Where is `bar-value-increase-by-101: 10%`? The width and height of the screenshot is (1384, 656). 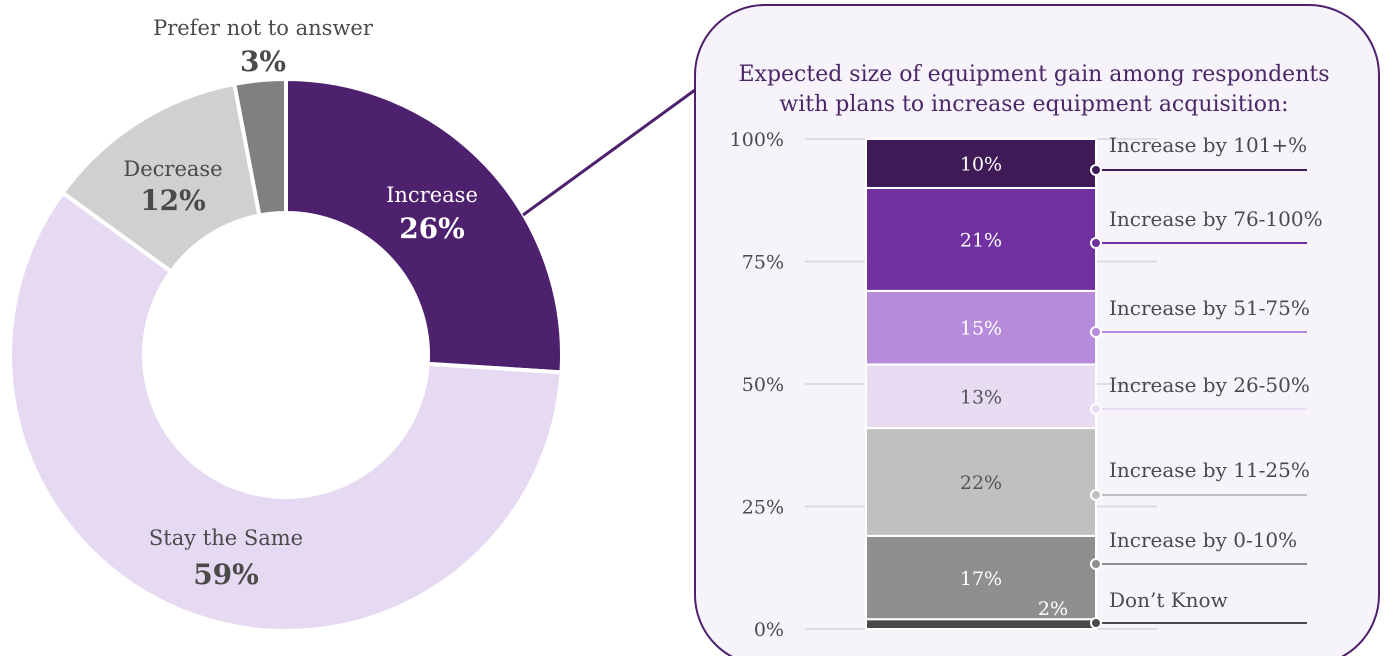 bar-value-increase-by-101: 10% is located at coordinates (981, 165).